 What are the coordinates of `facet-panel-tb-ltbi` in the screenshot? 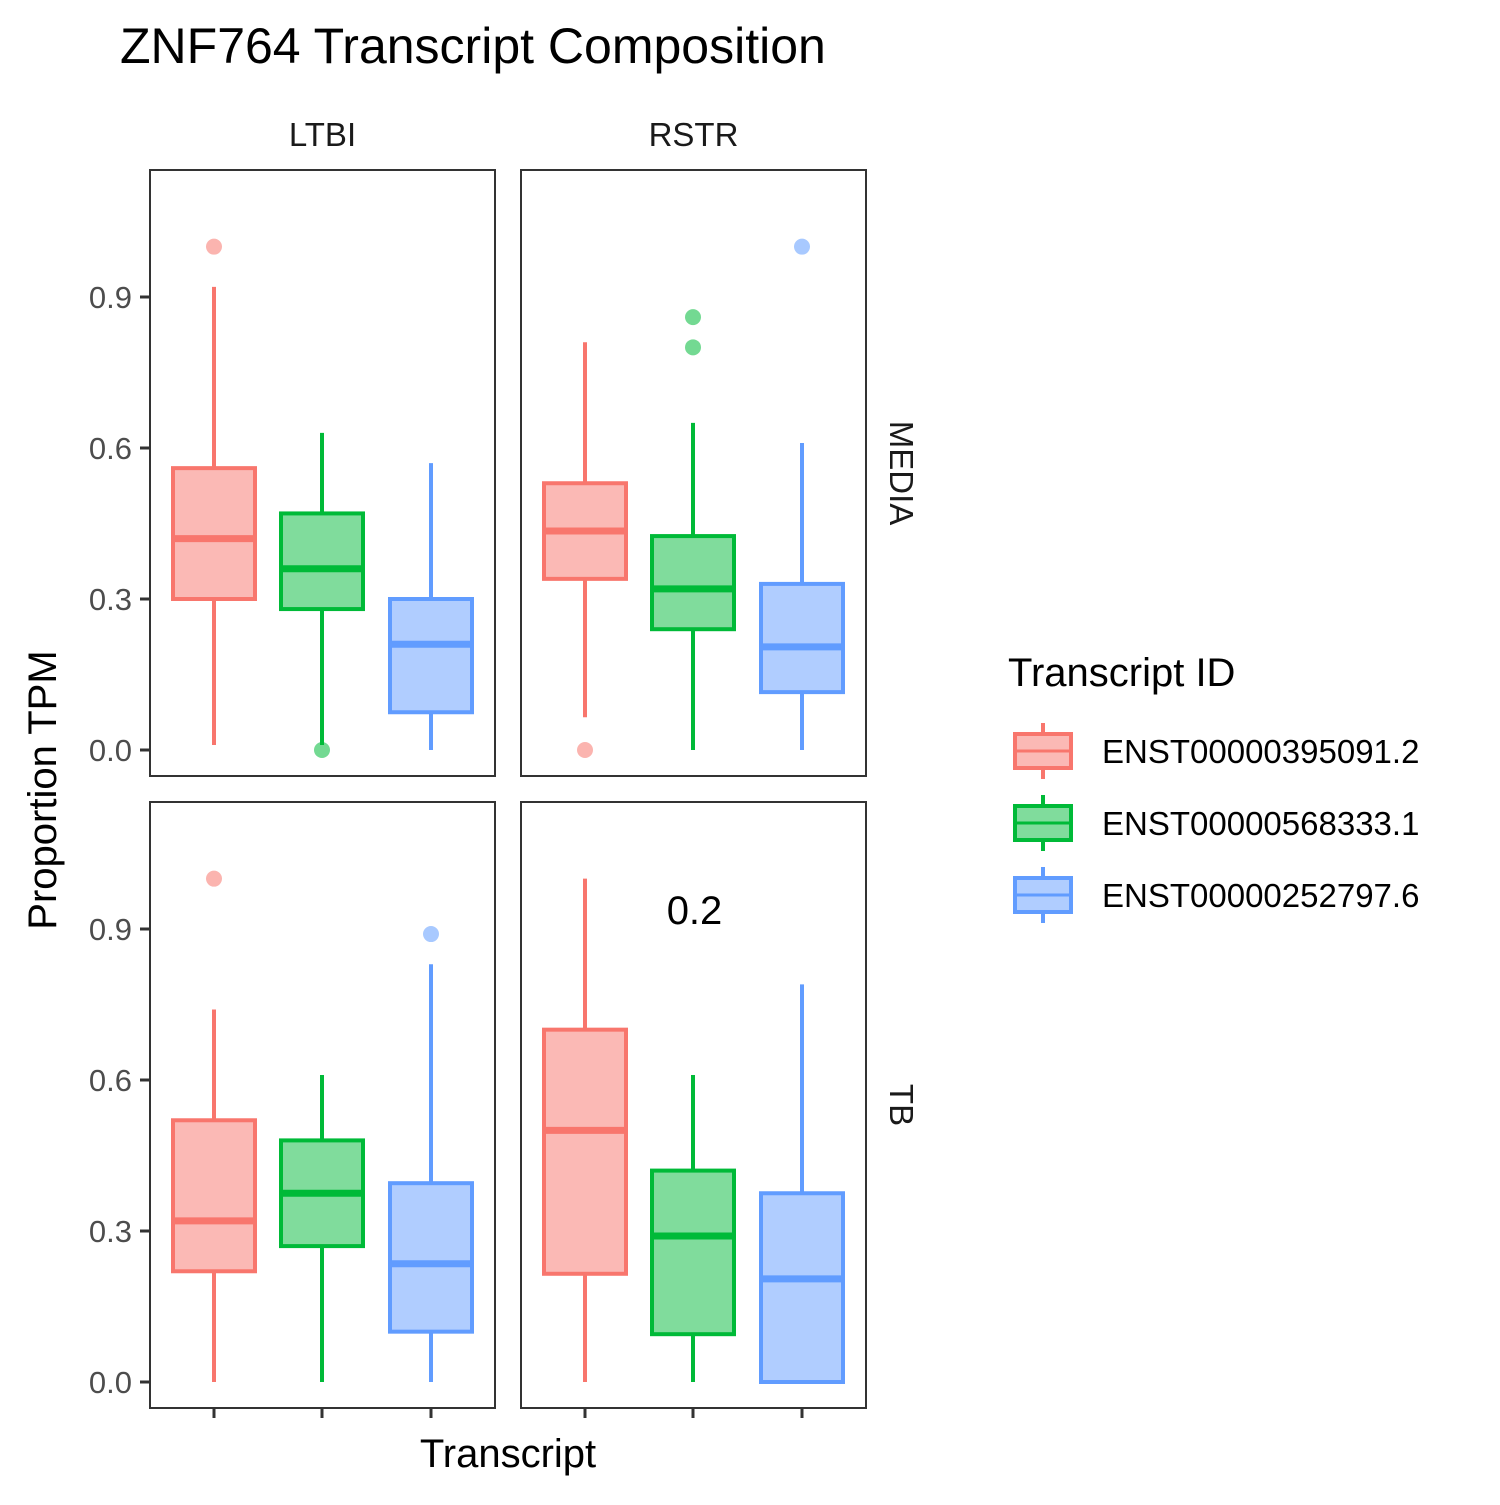 It's located at (322, 1105).